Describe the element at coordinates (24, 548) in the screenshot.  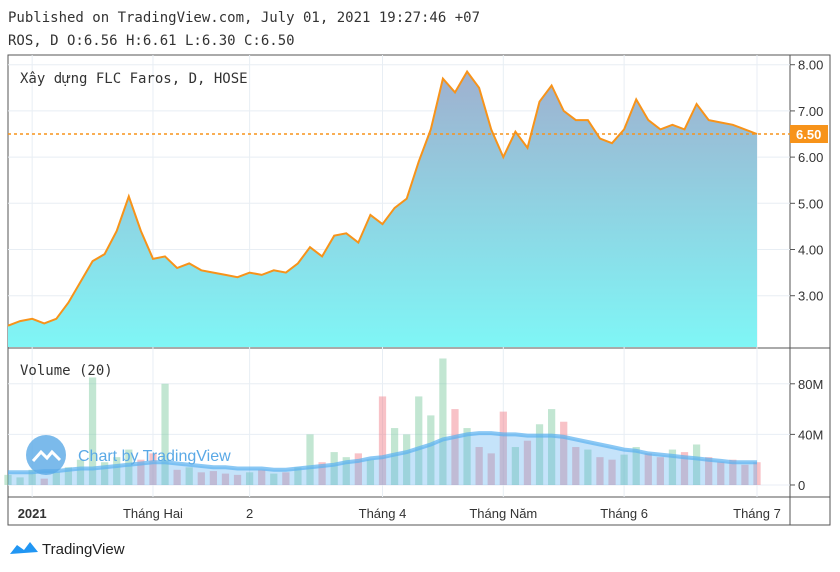
I see `brand-logo` at that location.